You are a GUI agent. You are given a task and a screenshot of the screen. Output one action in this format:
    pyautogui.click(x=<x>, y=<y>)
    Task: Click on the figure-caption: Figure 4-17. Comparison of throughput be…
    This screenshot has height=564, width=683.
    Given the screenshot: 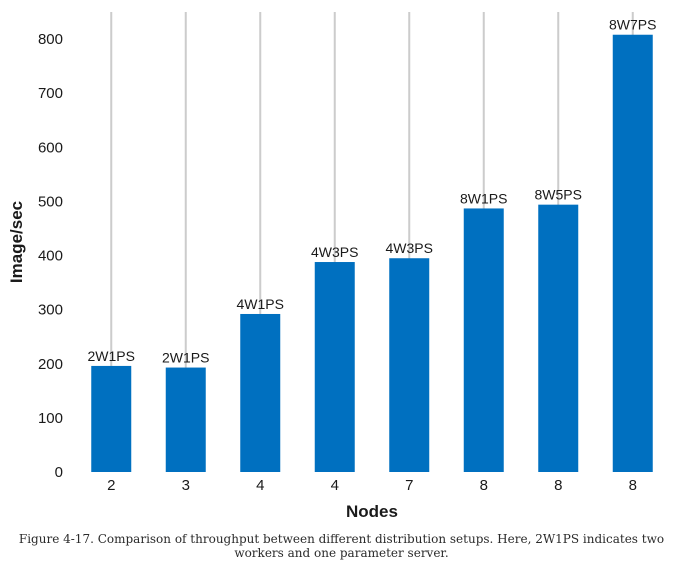 What is the action you would take?
    pyautogui.click(x=341, y=546)
    